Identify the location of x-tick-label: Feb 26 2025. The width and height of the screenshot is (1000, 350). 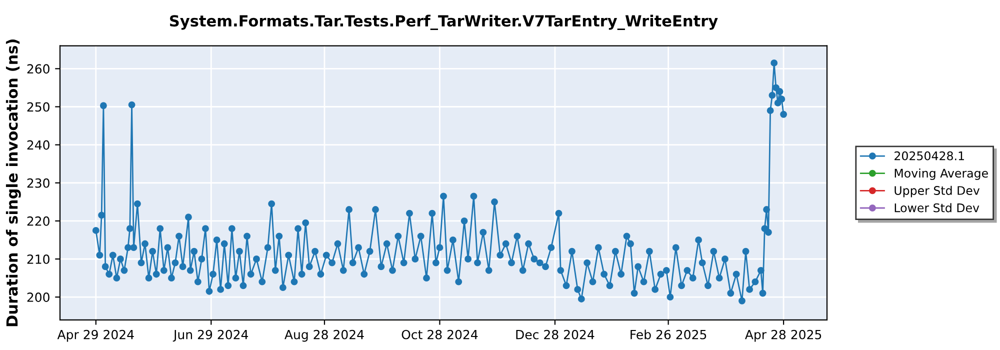
(668, 335).